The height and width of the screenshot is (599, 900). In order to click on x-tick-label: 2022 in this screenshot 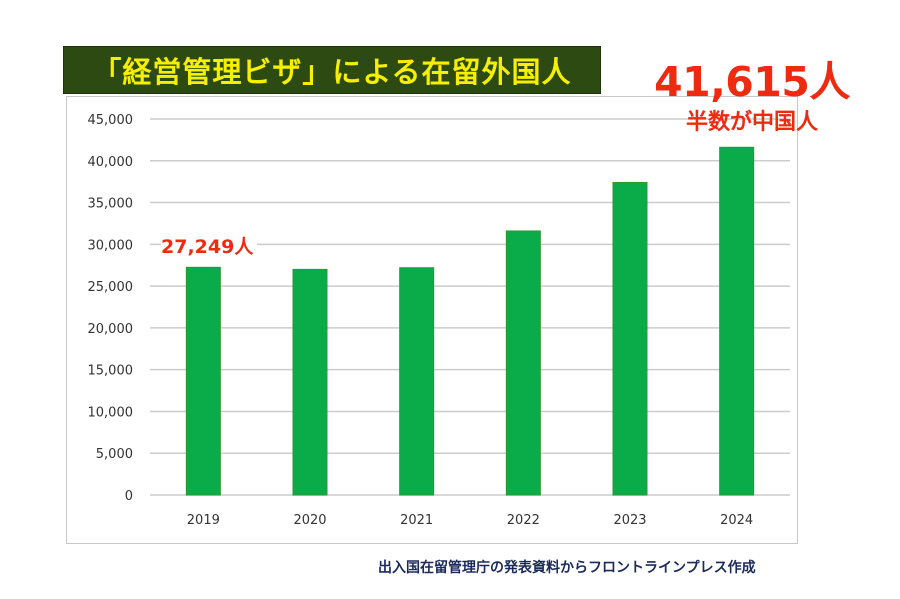, I will do `click(523, 520)`.